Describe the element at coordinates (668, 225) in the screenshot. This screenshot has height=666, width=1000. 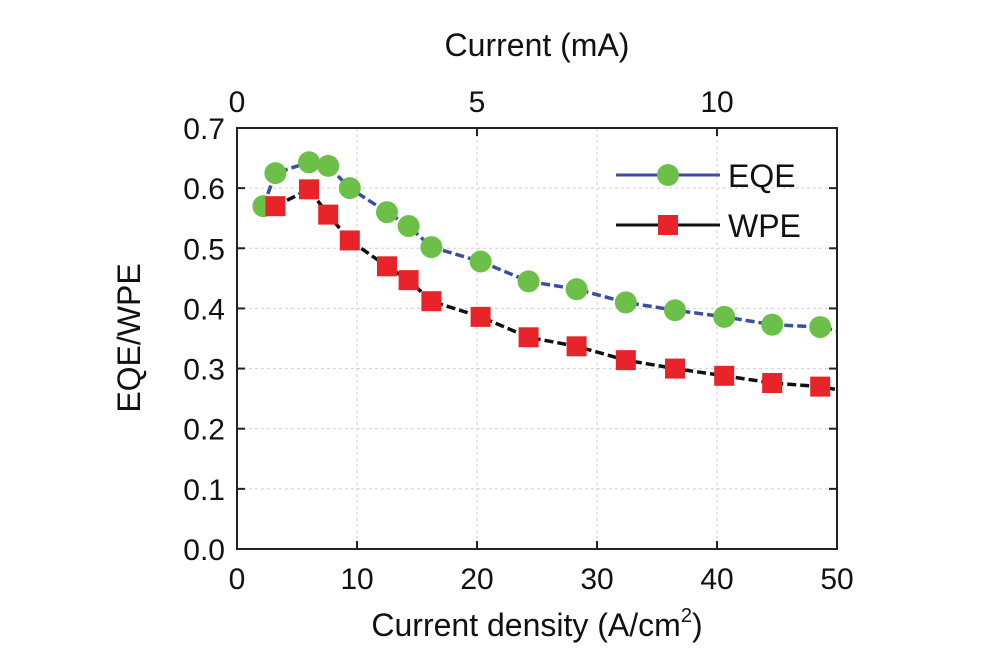
I see `legend-marker-wpe` at that location.